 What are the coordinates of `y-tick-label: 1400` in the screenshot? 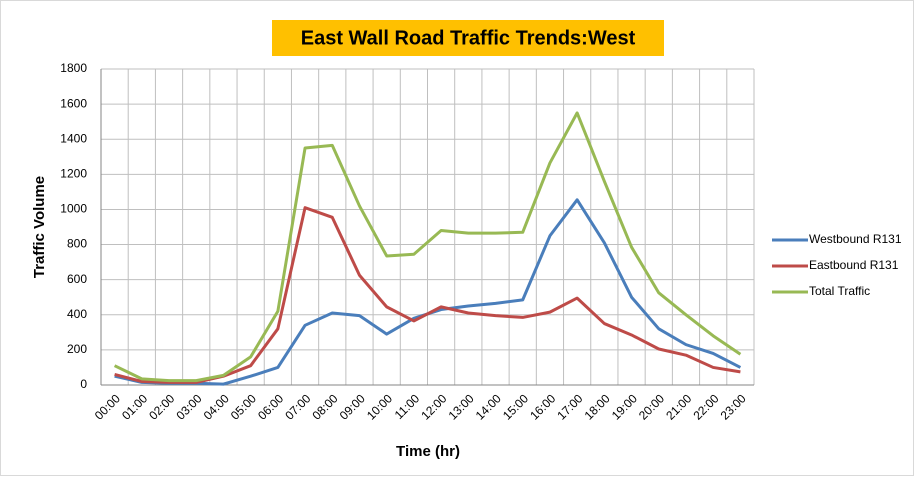 It's located at (73, 138).